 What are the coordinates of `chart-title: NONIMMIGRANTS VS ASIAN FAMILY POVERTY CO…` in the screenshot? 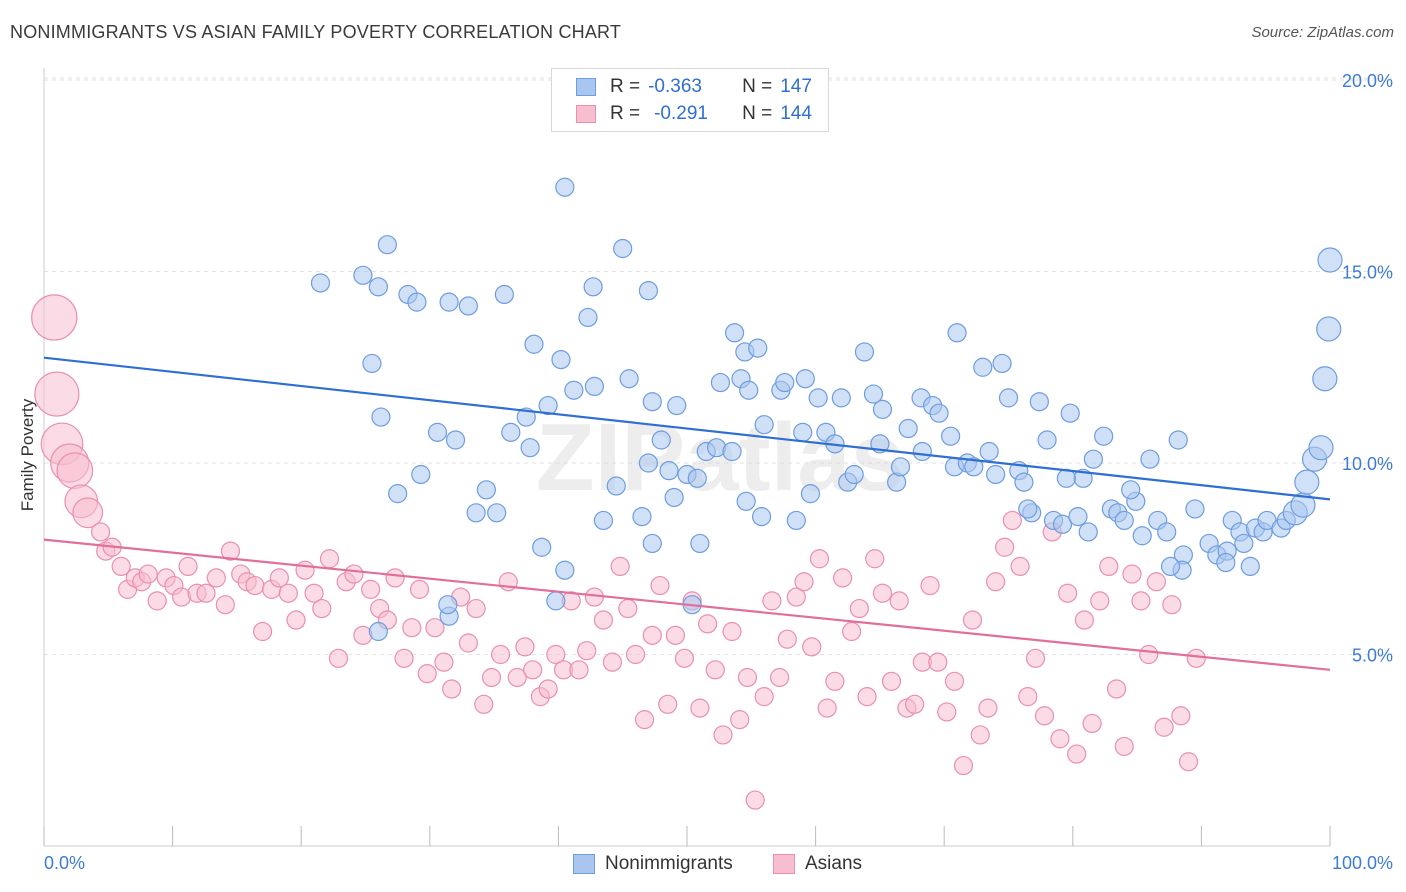 It's located at (316, 32).